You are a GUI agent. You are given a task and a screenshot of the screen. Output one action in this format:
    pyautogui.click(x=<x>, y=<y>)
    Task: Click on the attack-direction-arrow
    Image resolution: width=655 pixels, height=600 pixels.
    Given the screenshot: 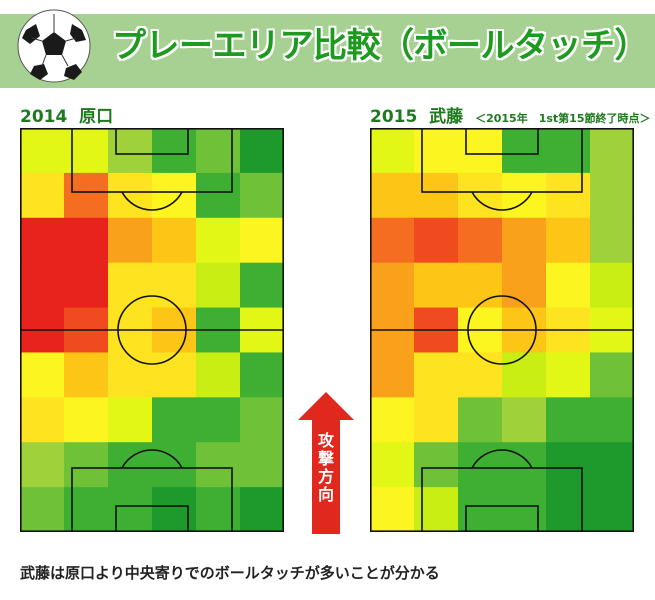 What is the action you would take?
    pyautogui.click(x=326, y=463)
    